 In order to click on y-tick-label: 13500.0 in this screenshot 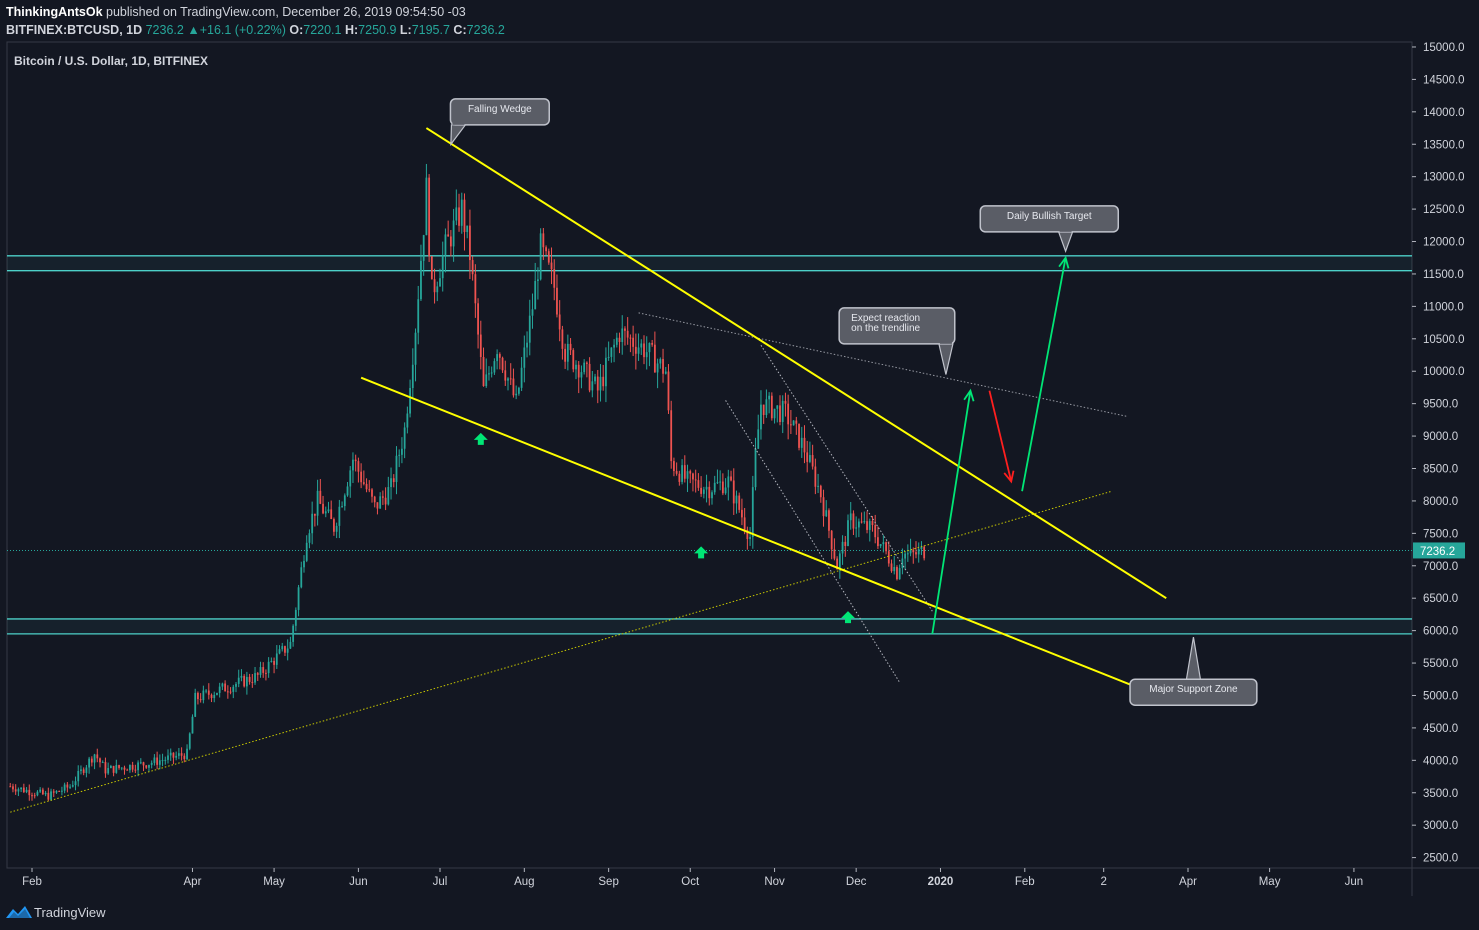, I will do `click(1444, 145)`.